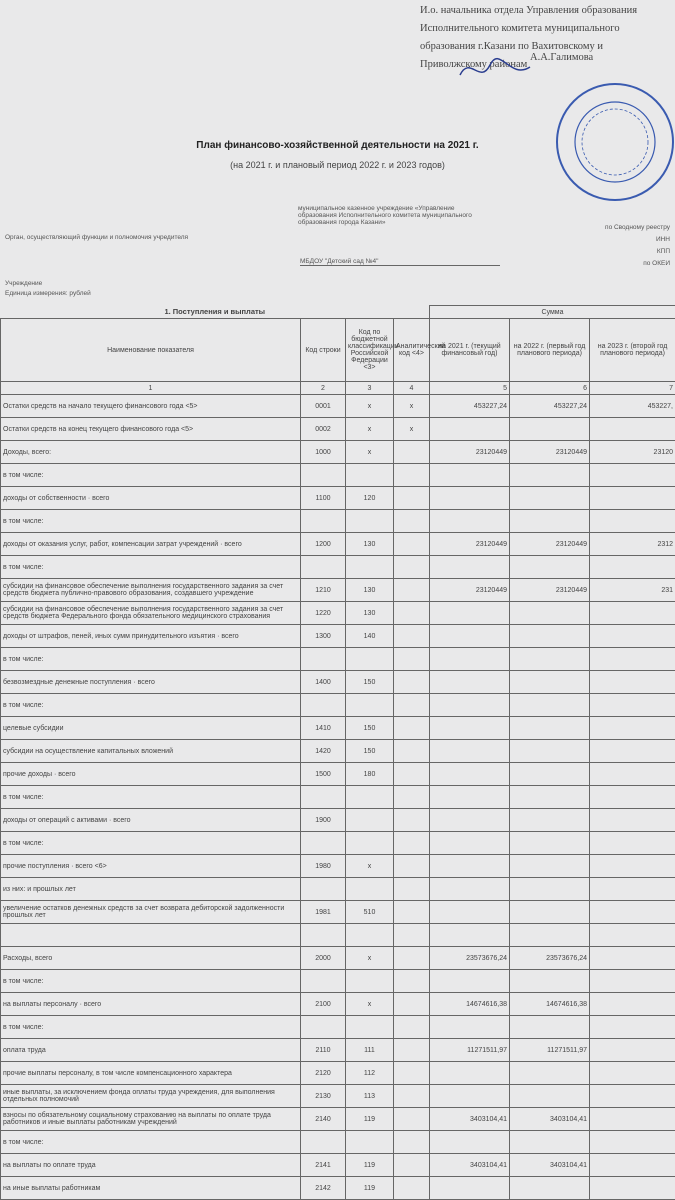 The image size is (675, 1200). What do you see at coordinates (150, 820) in the screenshot?
I see `cell: доходы от операций с активами · всего` at bounding box center [150, 820].